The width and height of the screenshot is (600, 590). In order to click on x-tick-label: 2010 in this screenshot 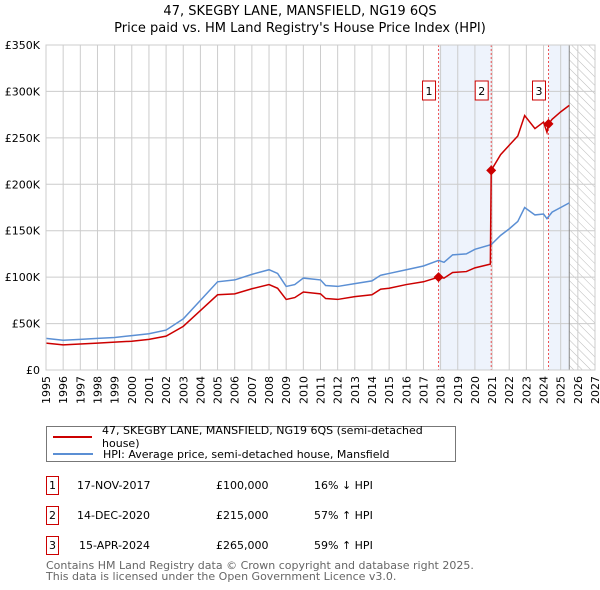, I will do `click(303, 390)`.